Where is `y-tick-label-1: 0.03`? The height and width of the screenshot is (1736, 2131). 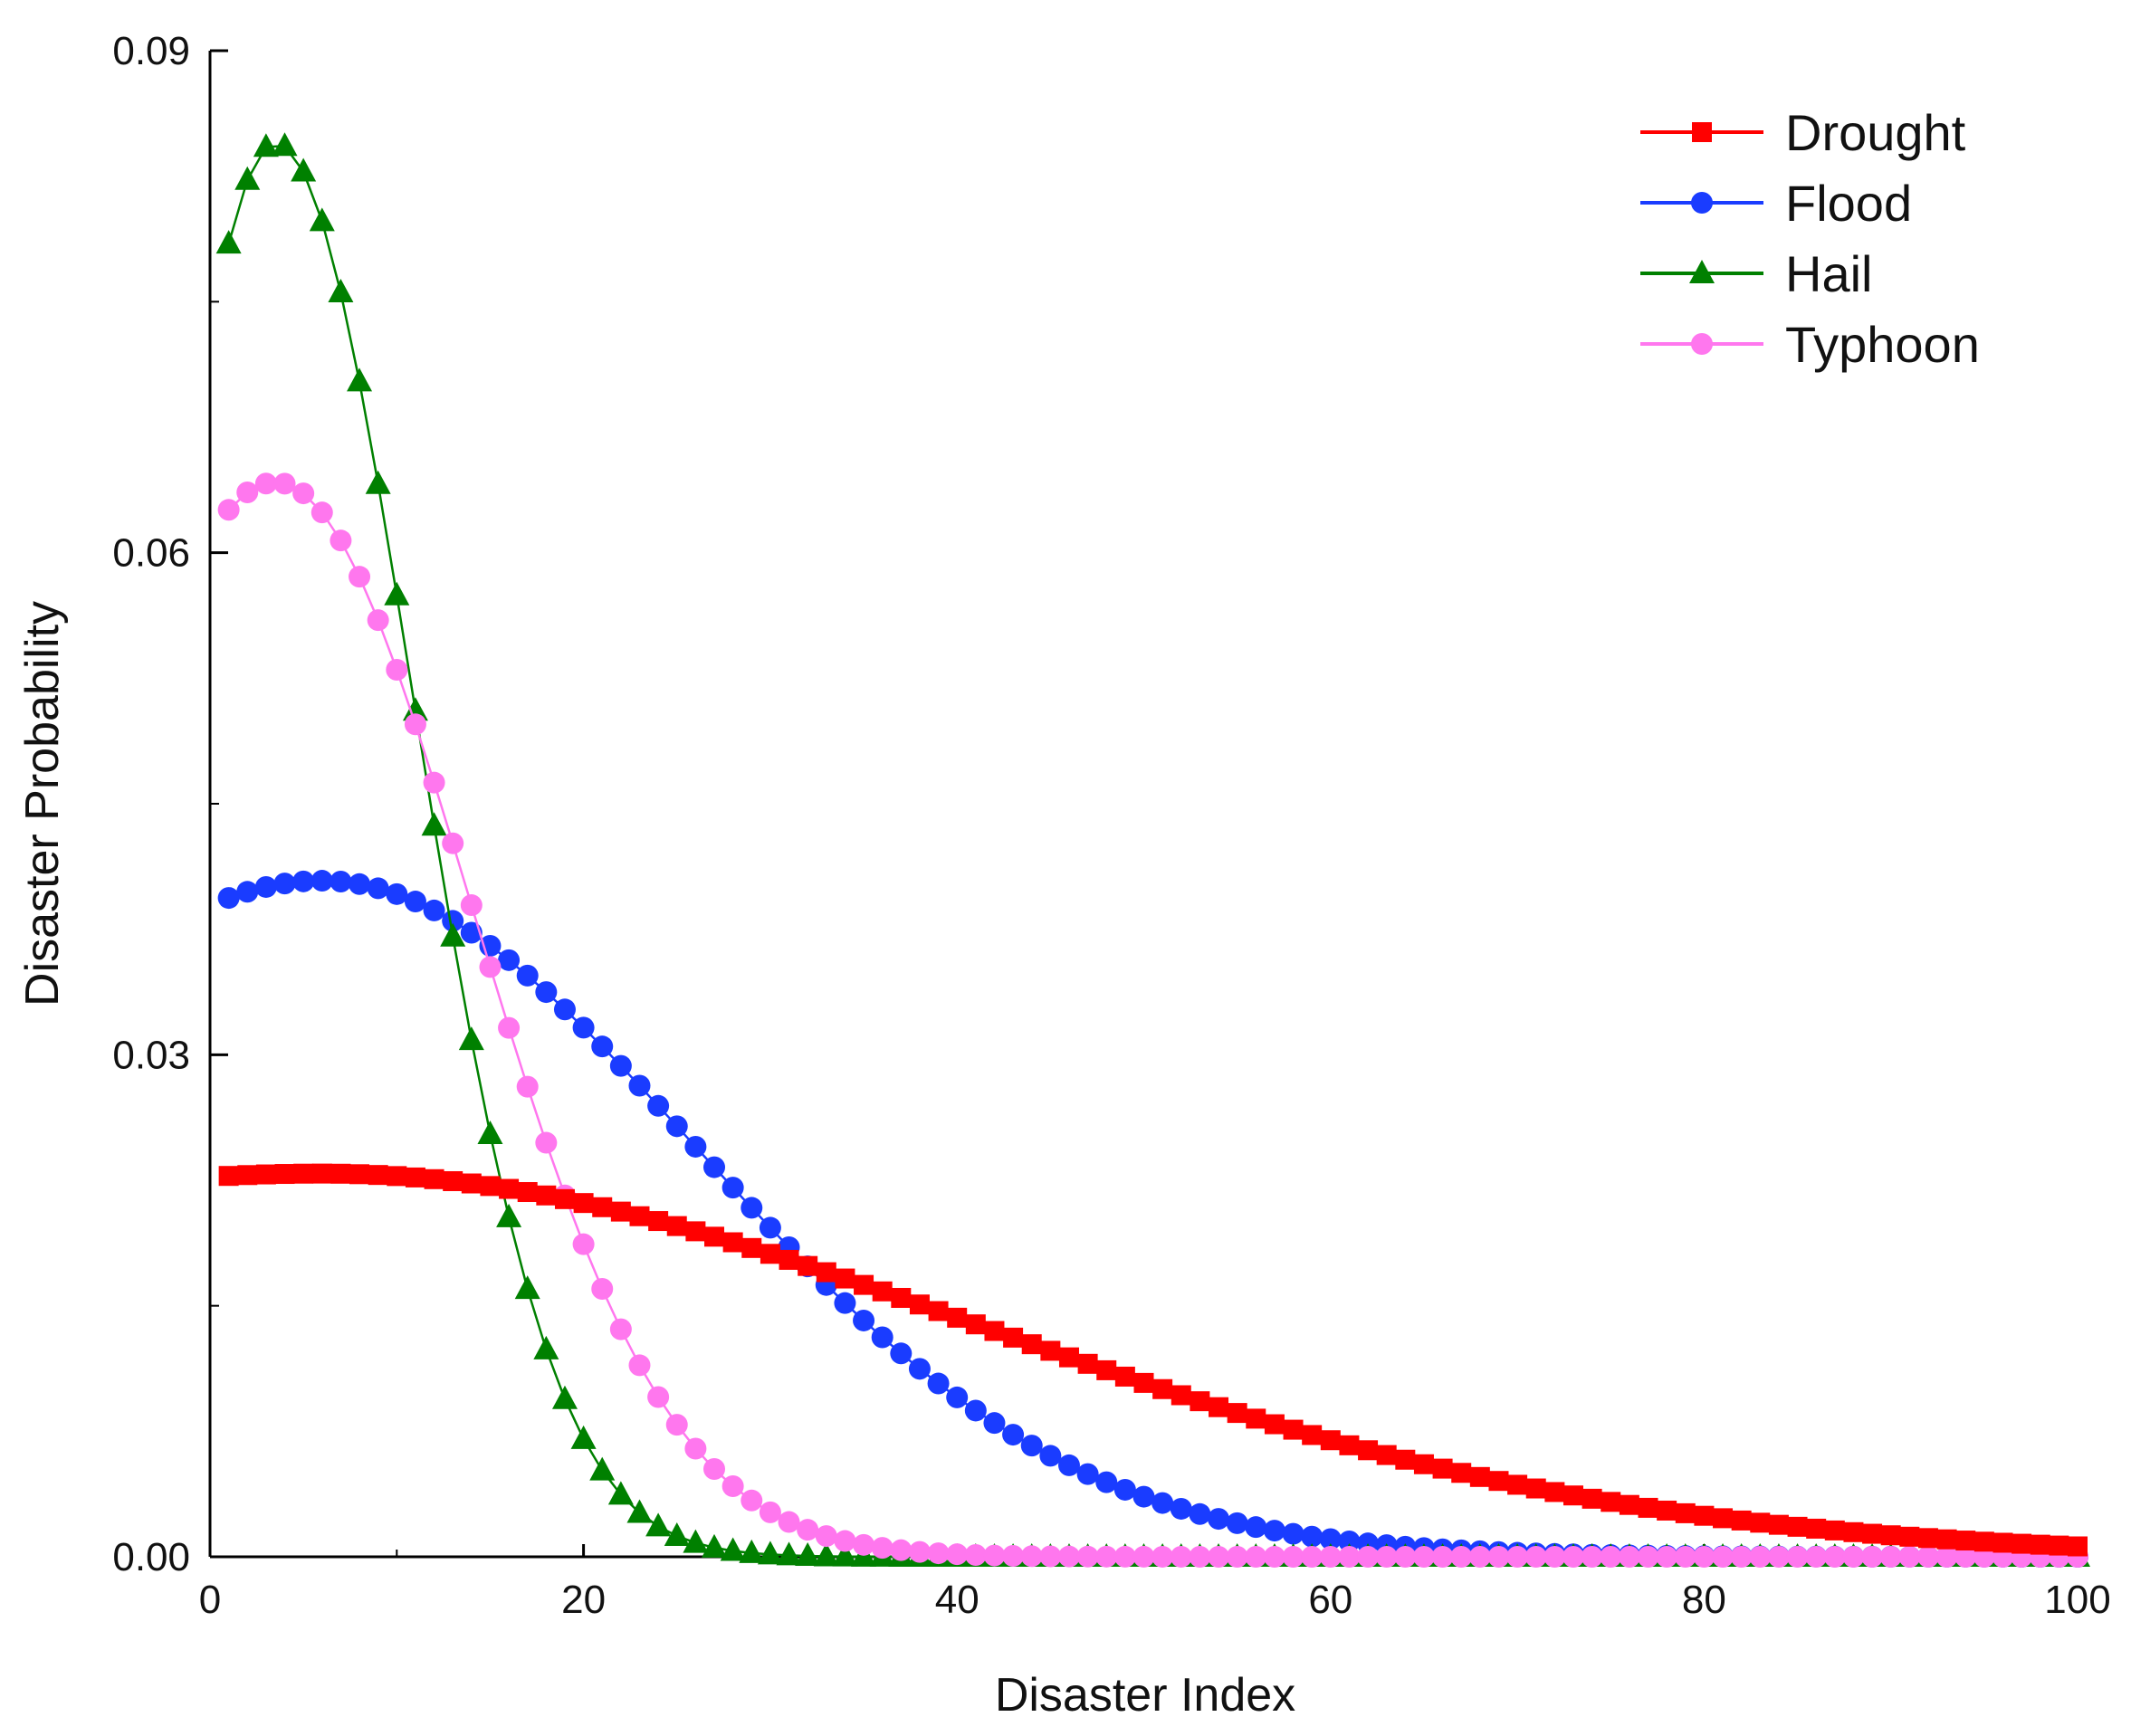 y-tick-label-1: 0.03 is located at coordinates (151, 1055).